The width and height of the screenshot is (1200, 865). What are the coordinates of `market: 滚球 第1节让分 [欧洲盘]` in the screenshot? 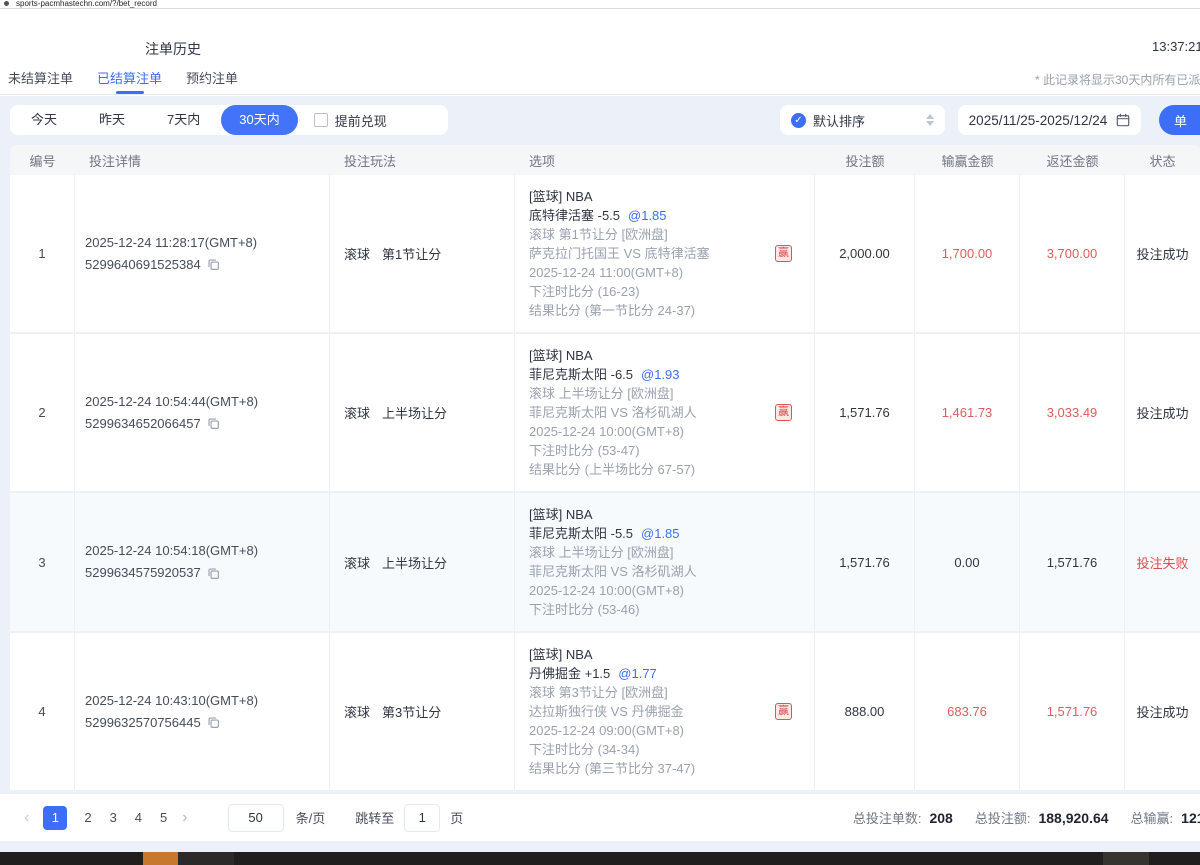 It's located at (598, 234).